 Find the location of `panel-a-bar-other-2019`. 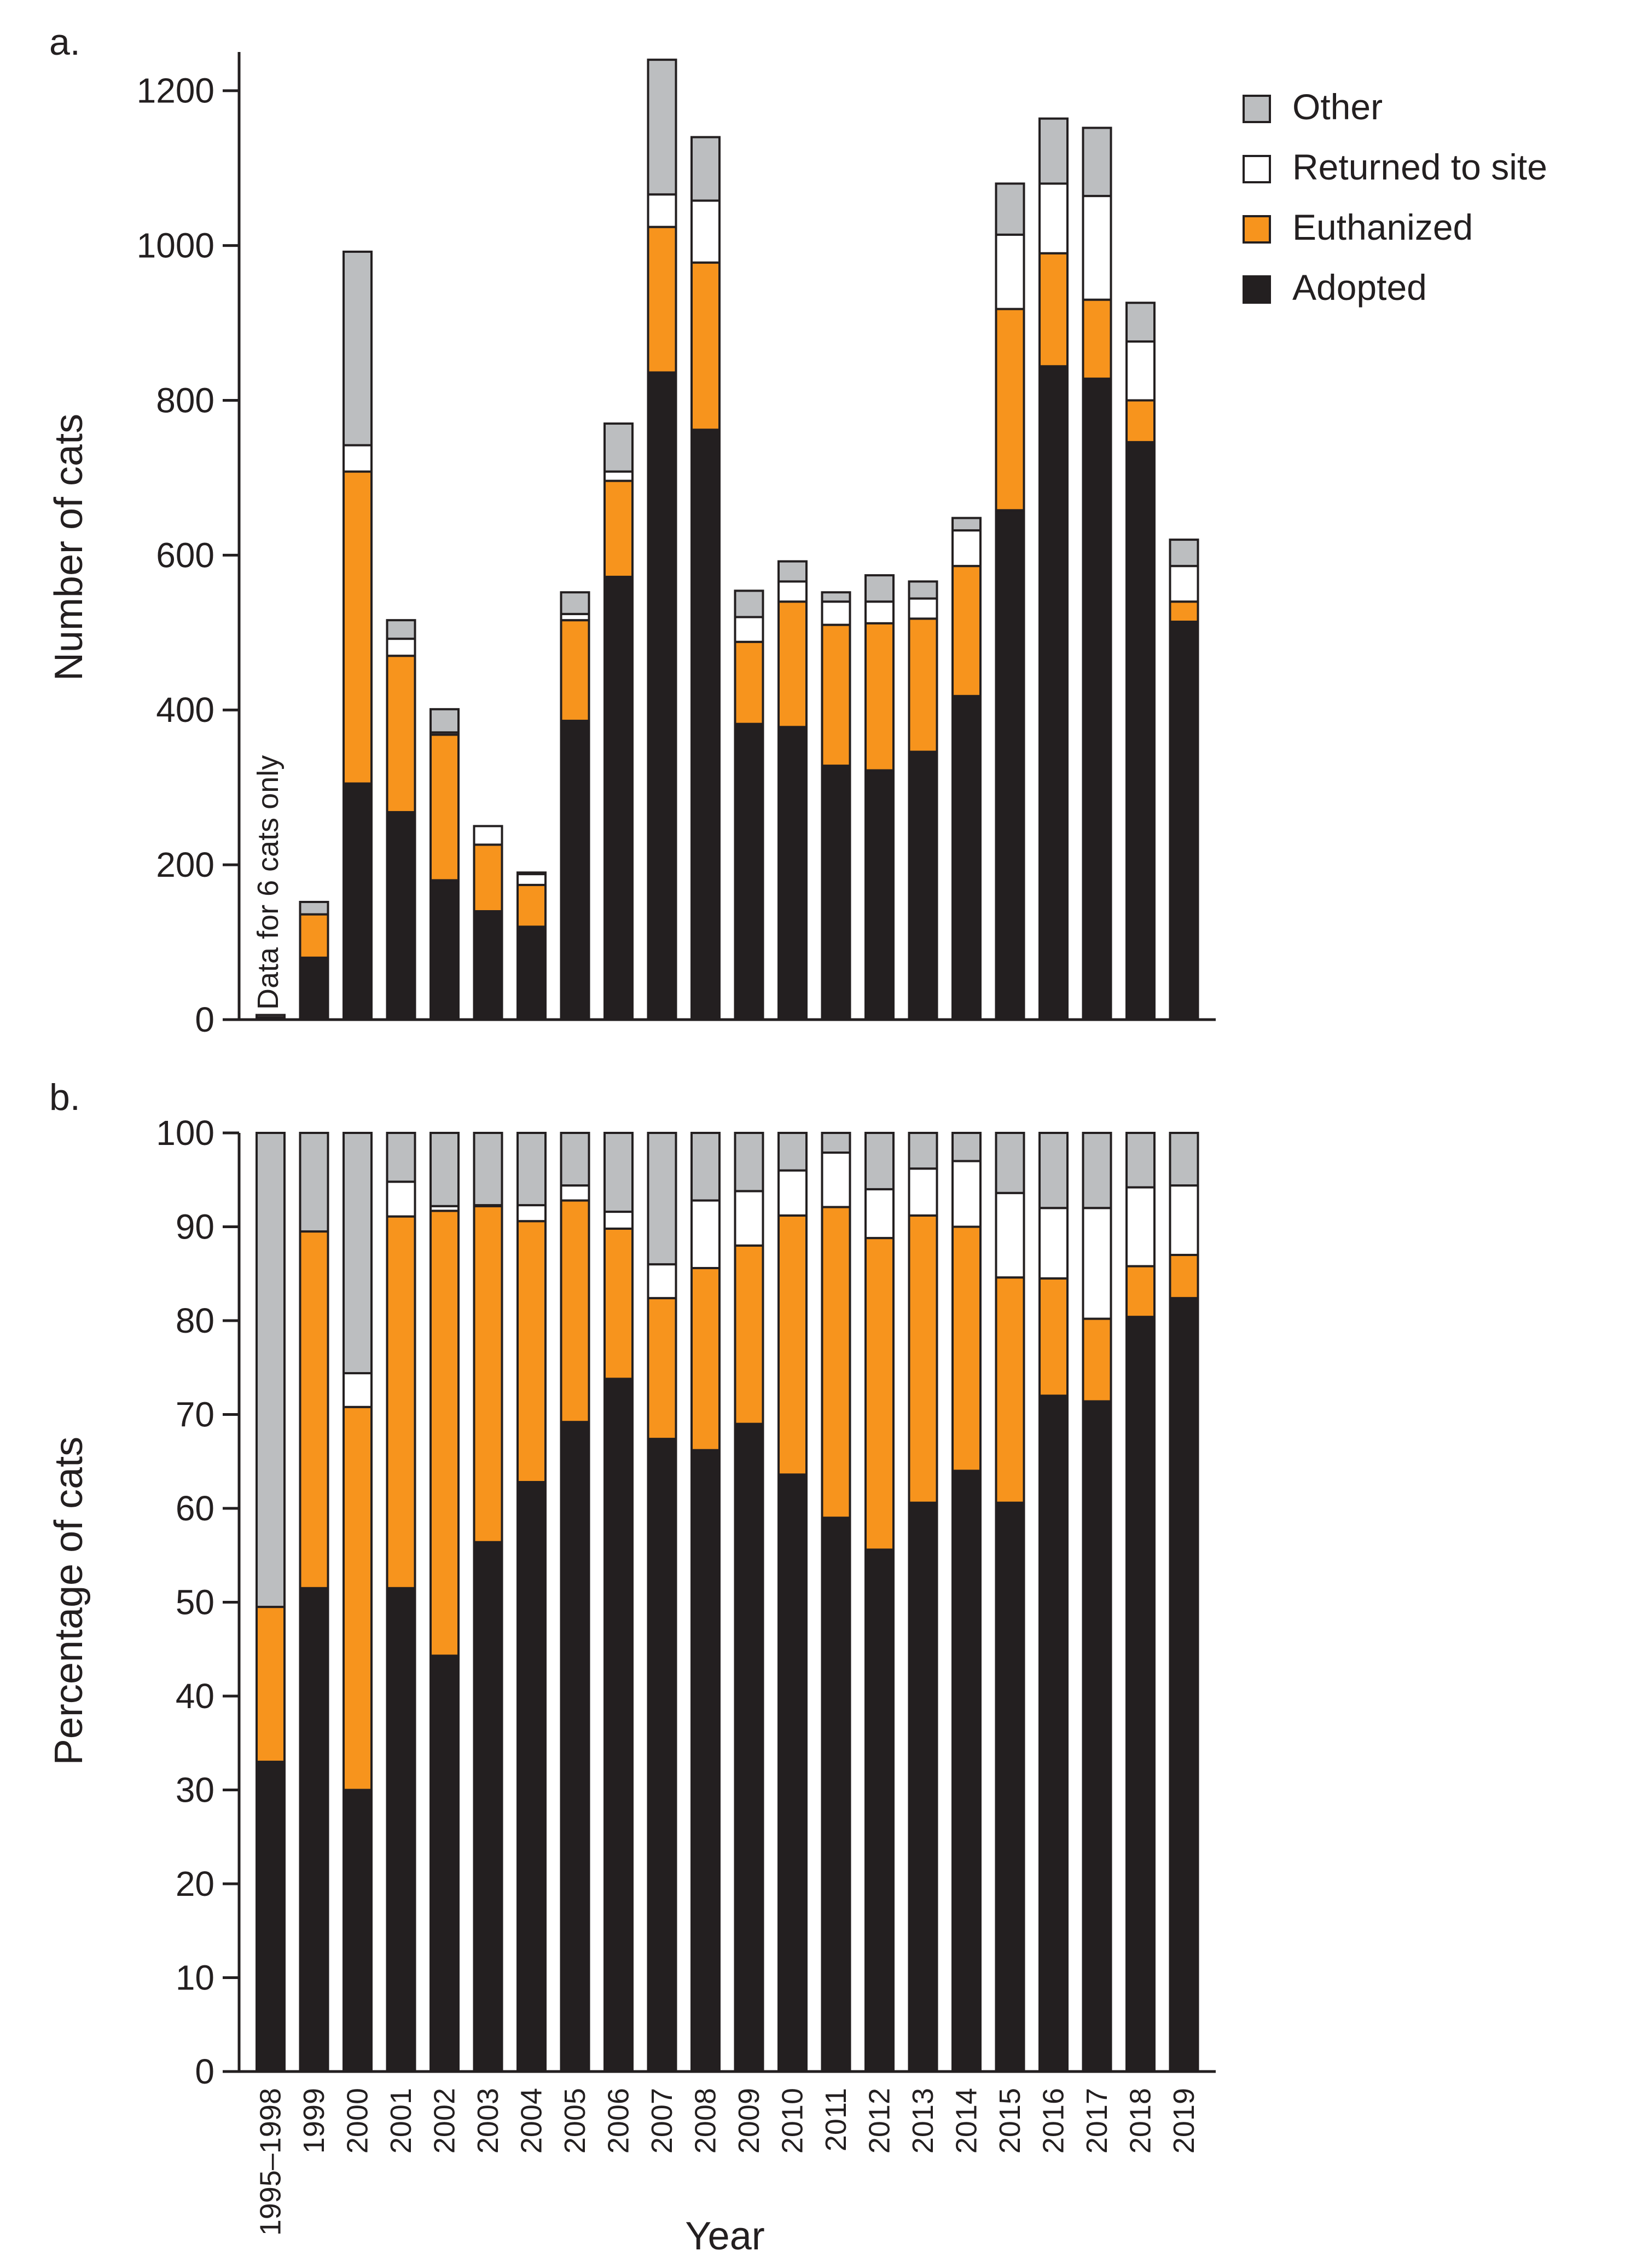

panel-a-bar-other-2019 is located at coordinates (1184, 553).